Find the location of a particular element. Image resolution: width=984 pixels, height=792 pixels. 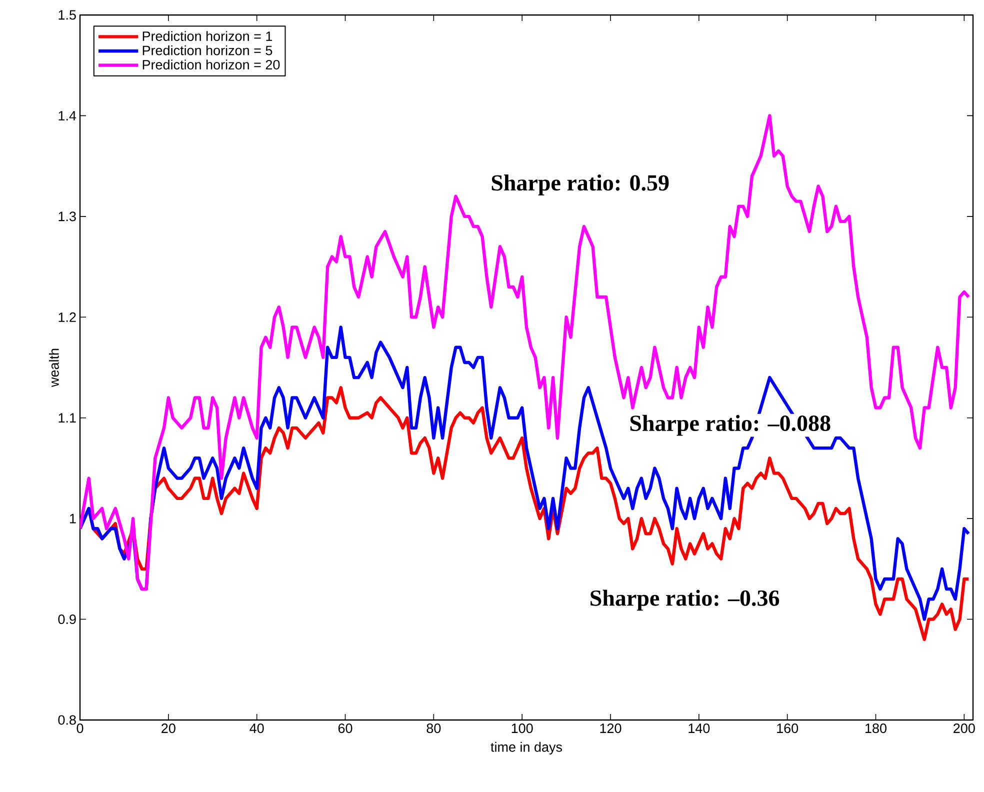

x-tick-label: 200 is located at coordinates (964, 729).